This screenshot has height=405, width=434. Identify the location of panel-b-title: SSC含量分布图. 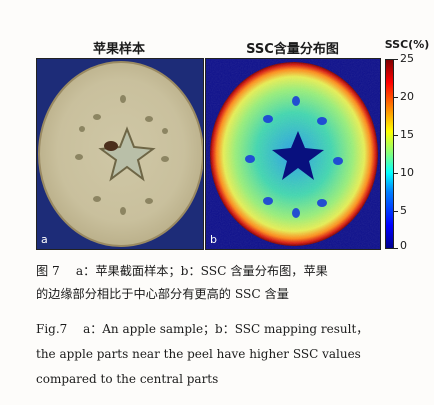
(292, 49).